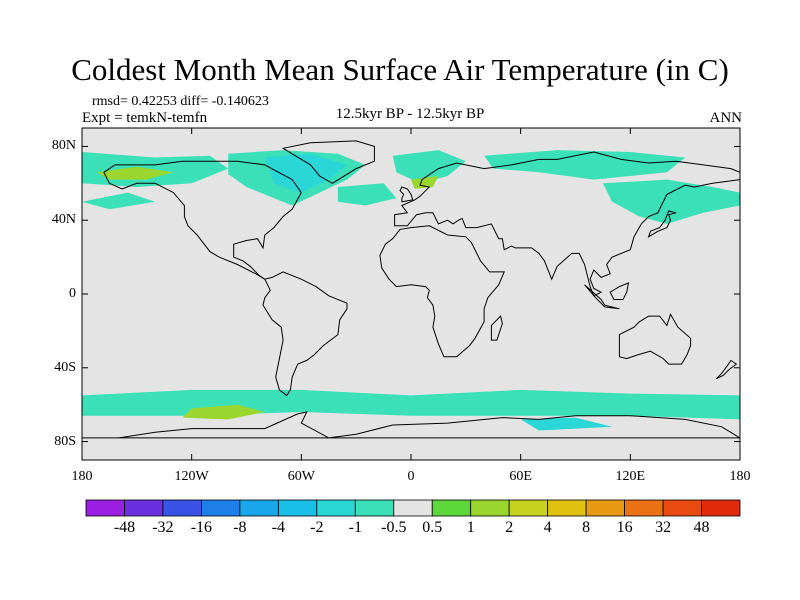 The width and height of the screenshot is (800, 600). What do you see at coordinates (701, 527) in the screenshot?
I see `colorbar-label: 48` at bounding box center [701, 527].